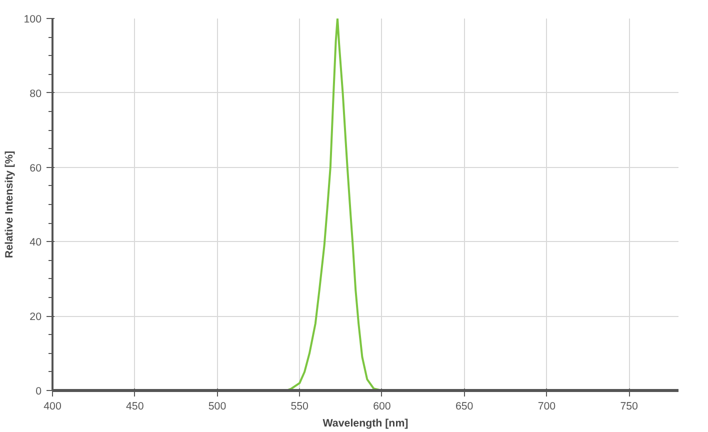 This screenshot has height=432, width=708. What do you see at coordinates (217, 406) in the screenshot?
I see `x-tick-label: 500` at bounding box center [217, 406].